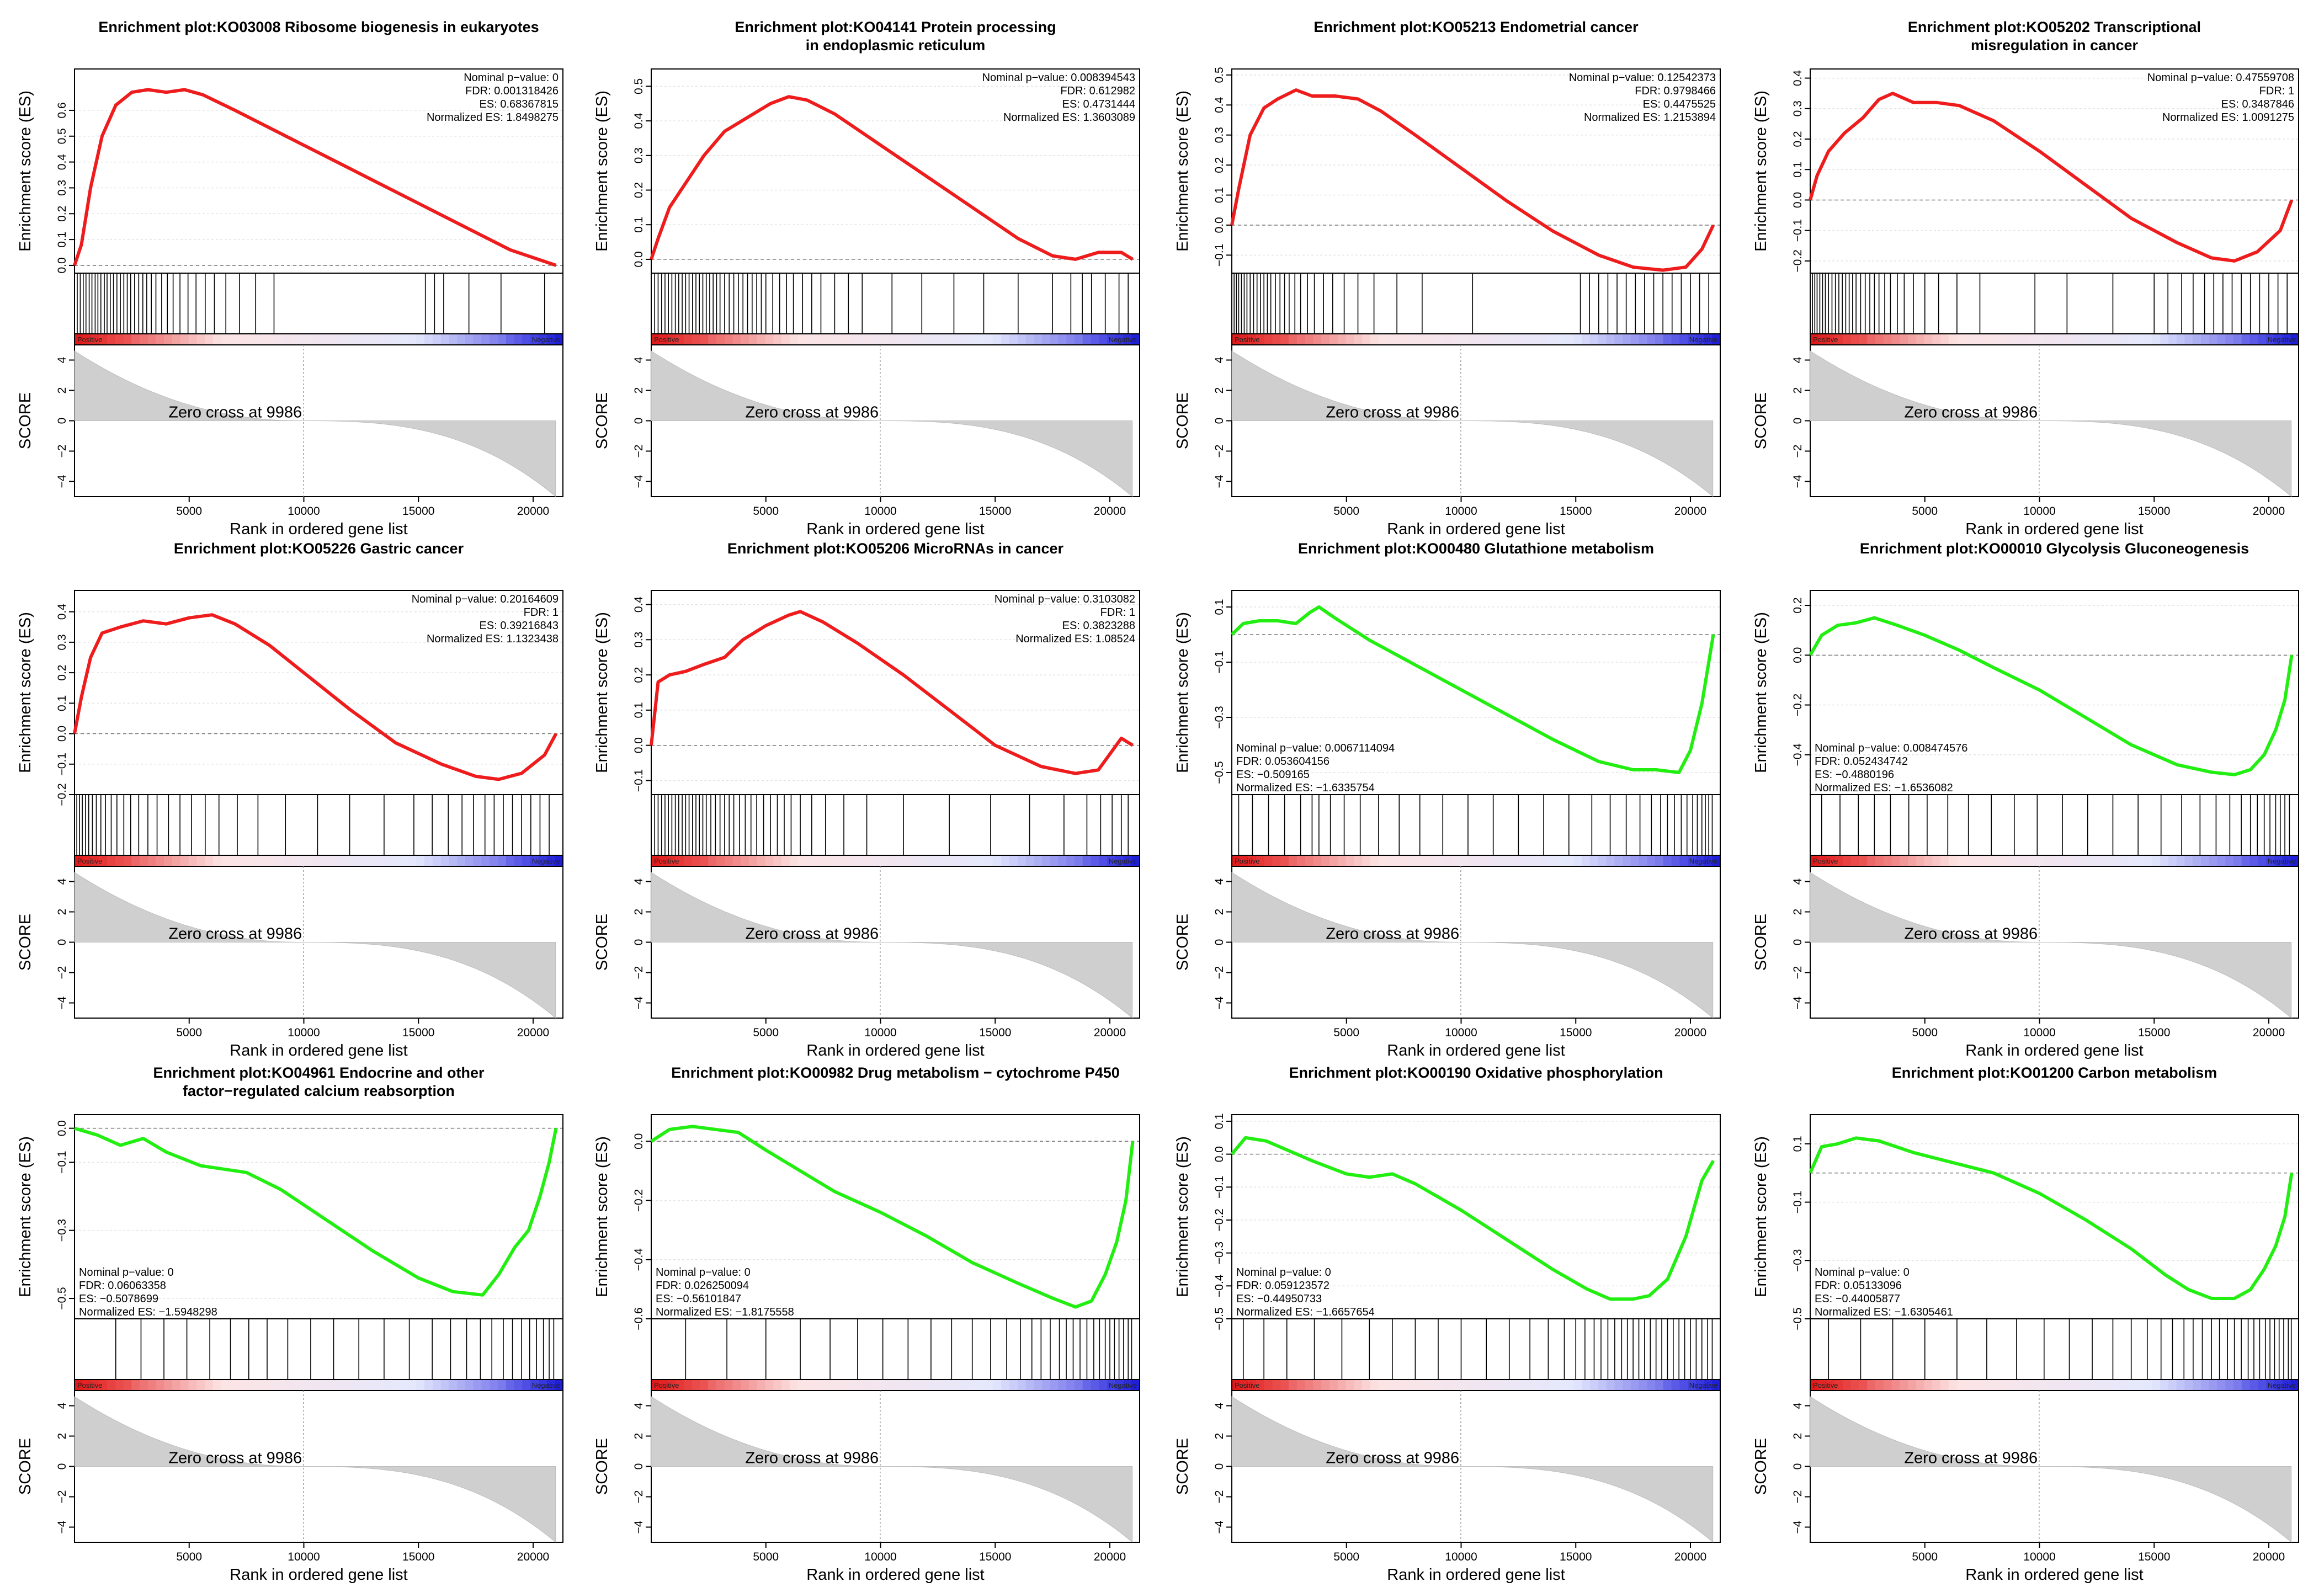 The height and width of the screenshot is (1587, 2324). Describe the element at coordinates (602, 420) in the screenshot. I see `score-y-axis-label: SCORE` at that location.